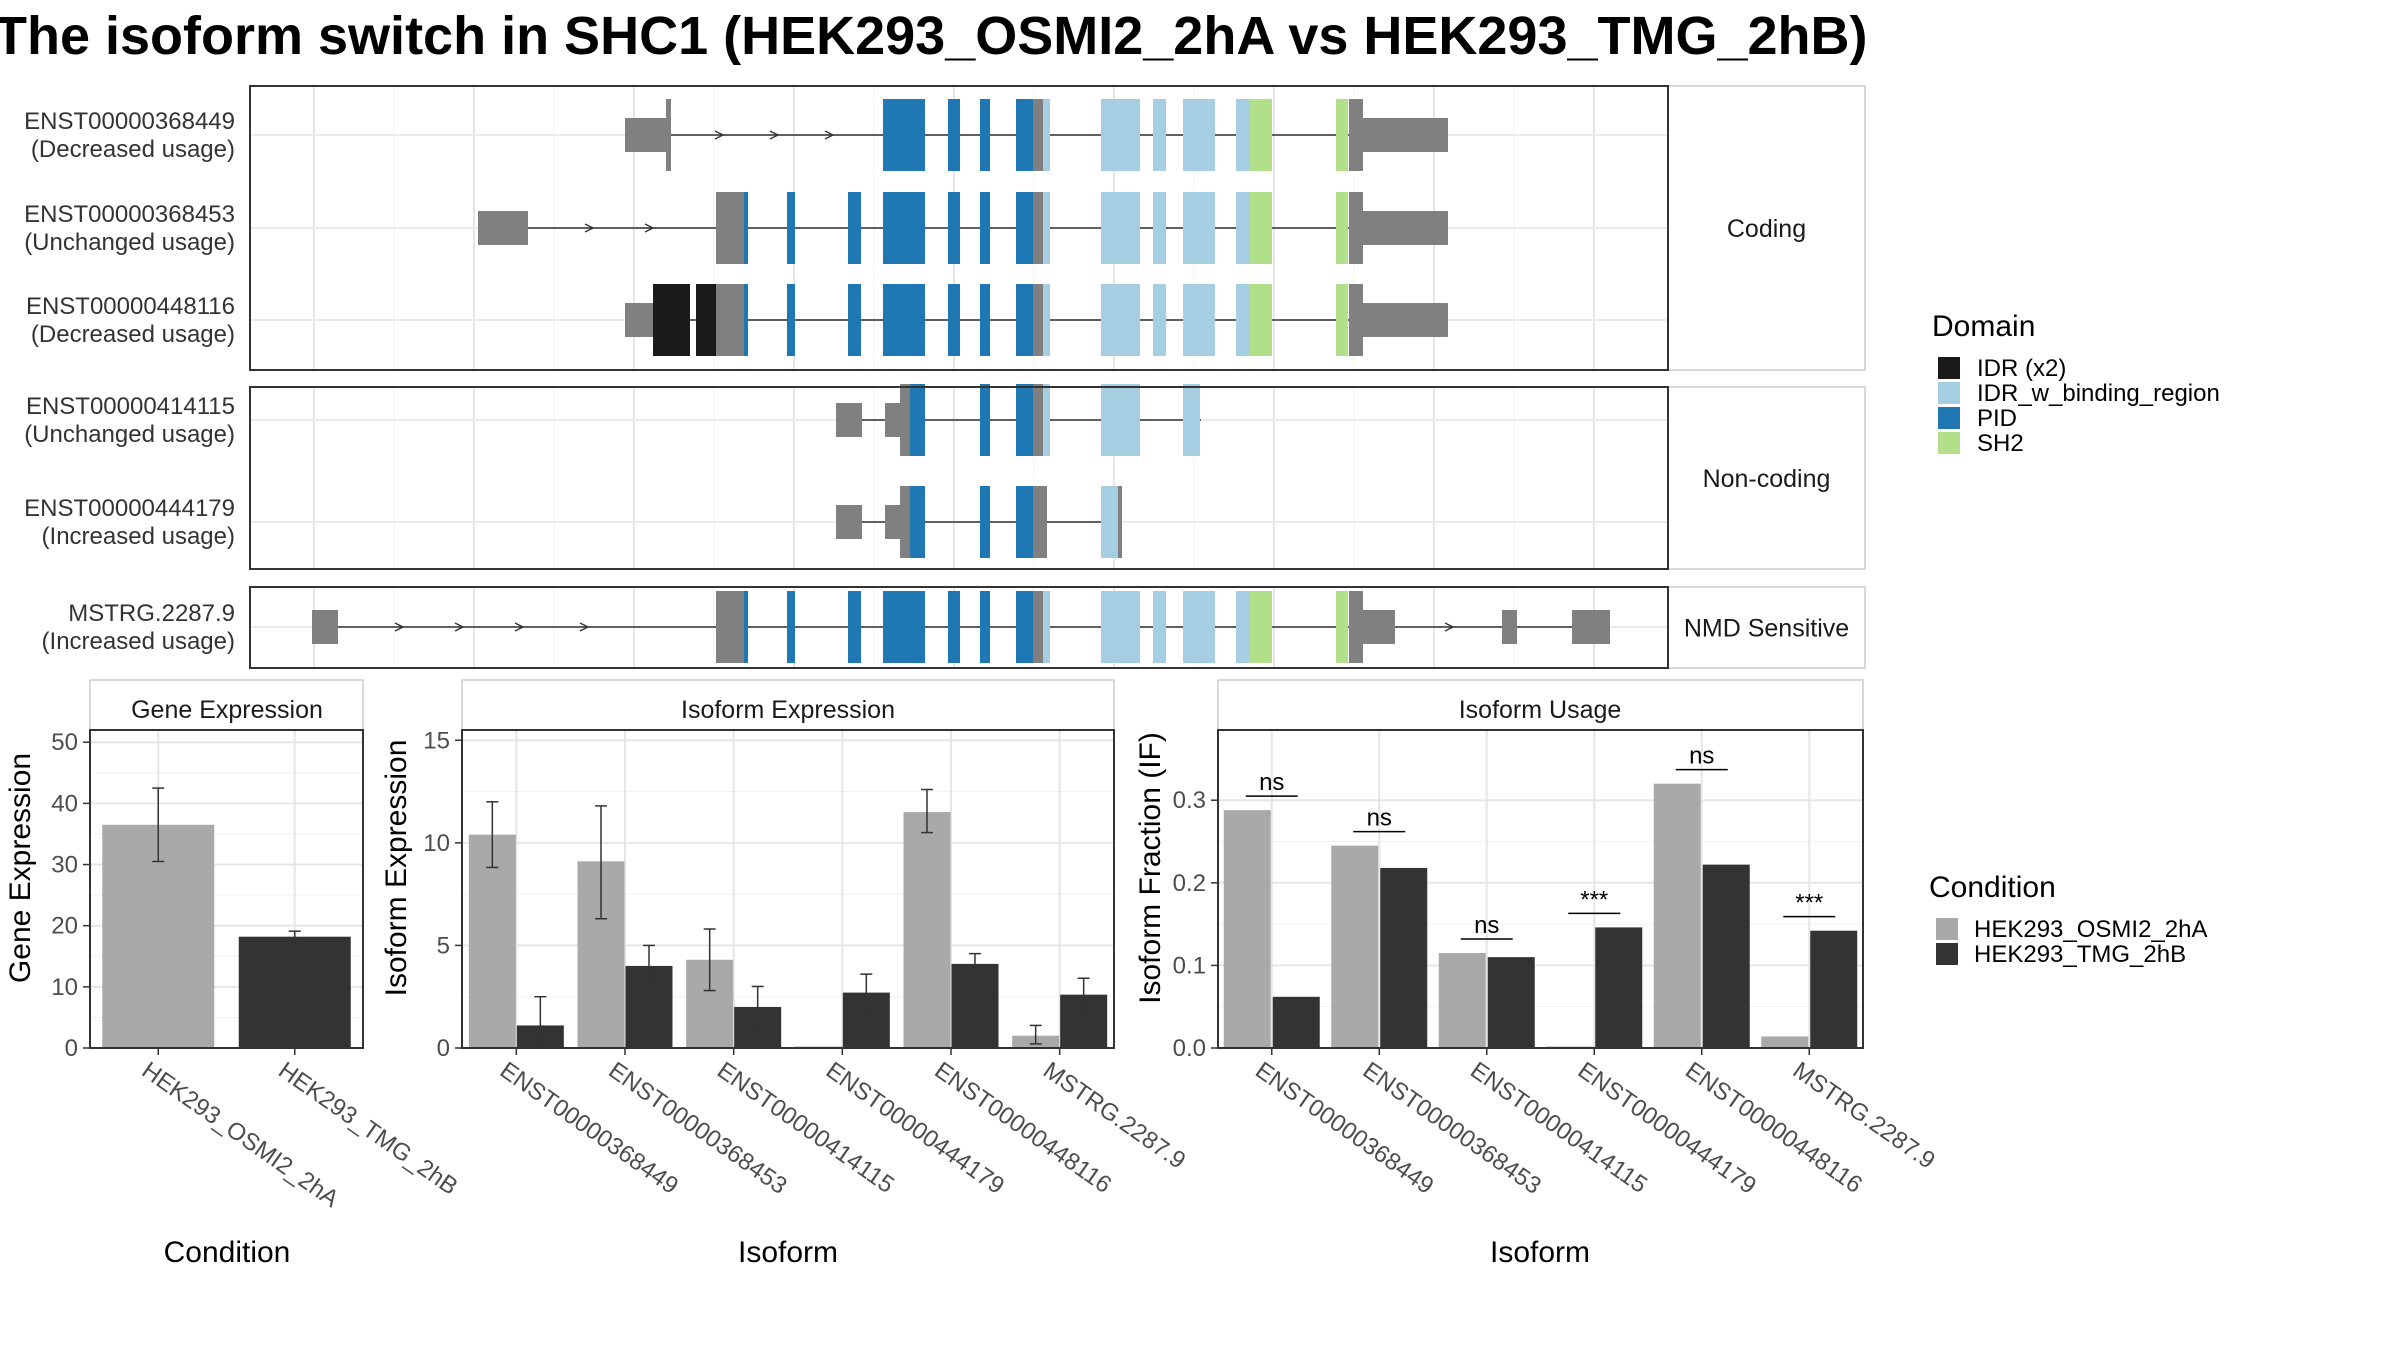 This screenshot has width=2400, height=1350. Describe the element at coordinates (151, 613) in the screenshot. I see `isoform-id-label: MSTRG.2287.9` at that location.